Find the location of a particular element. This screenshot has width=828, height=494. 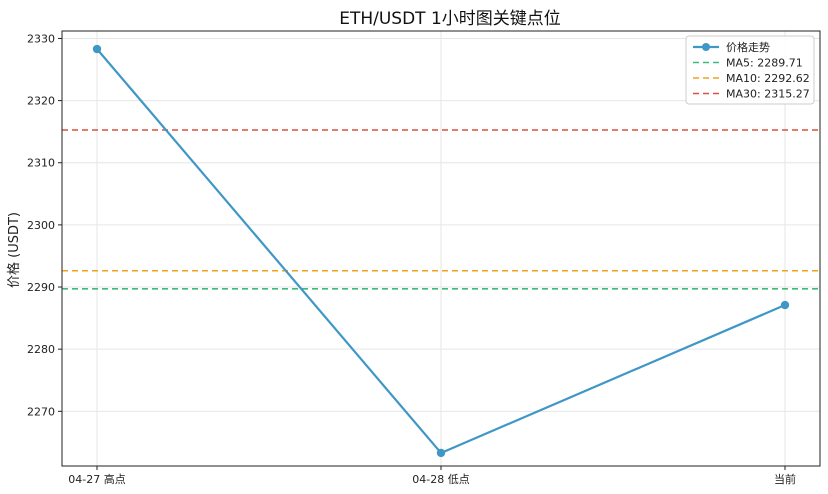

y-axis: 2270 2280 2290 2300 2310 2320 2330 is located at coordinates (44, 225).